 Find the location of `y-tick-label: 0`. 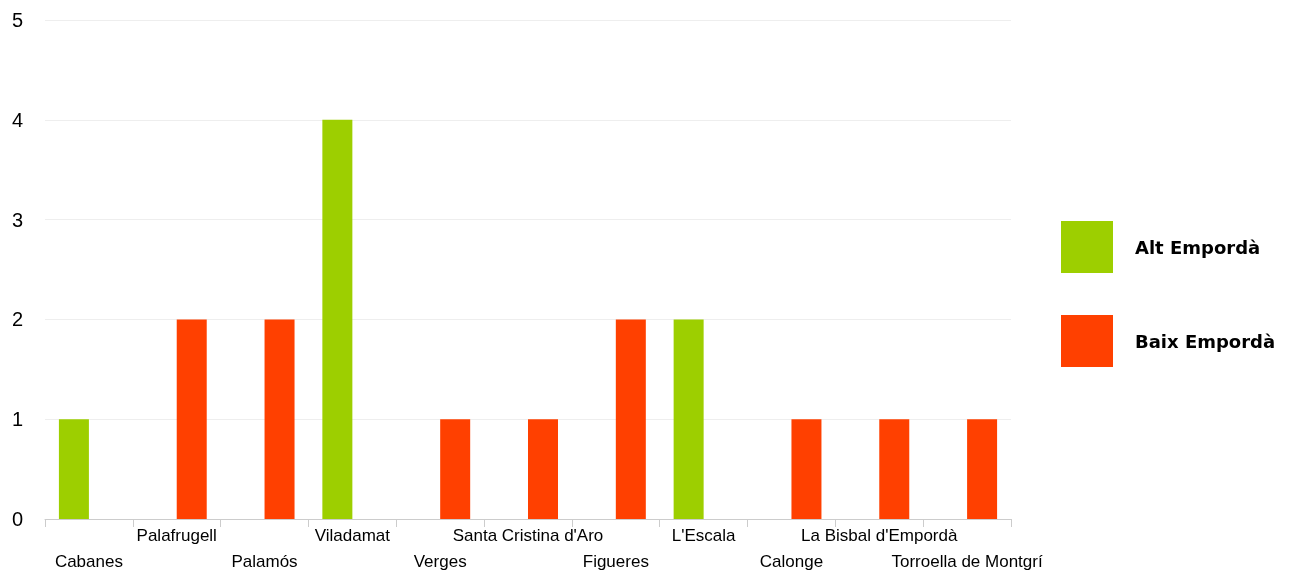

y-tick-label: 0 is located at coordinates (17, 519).